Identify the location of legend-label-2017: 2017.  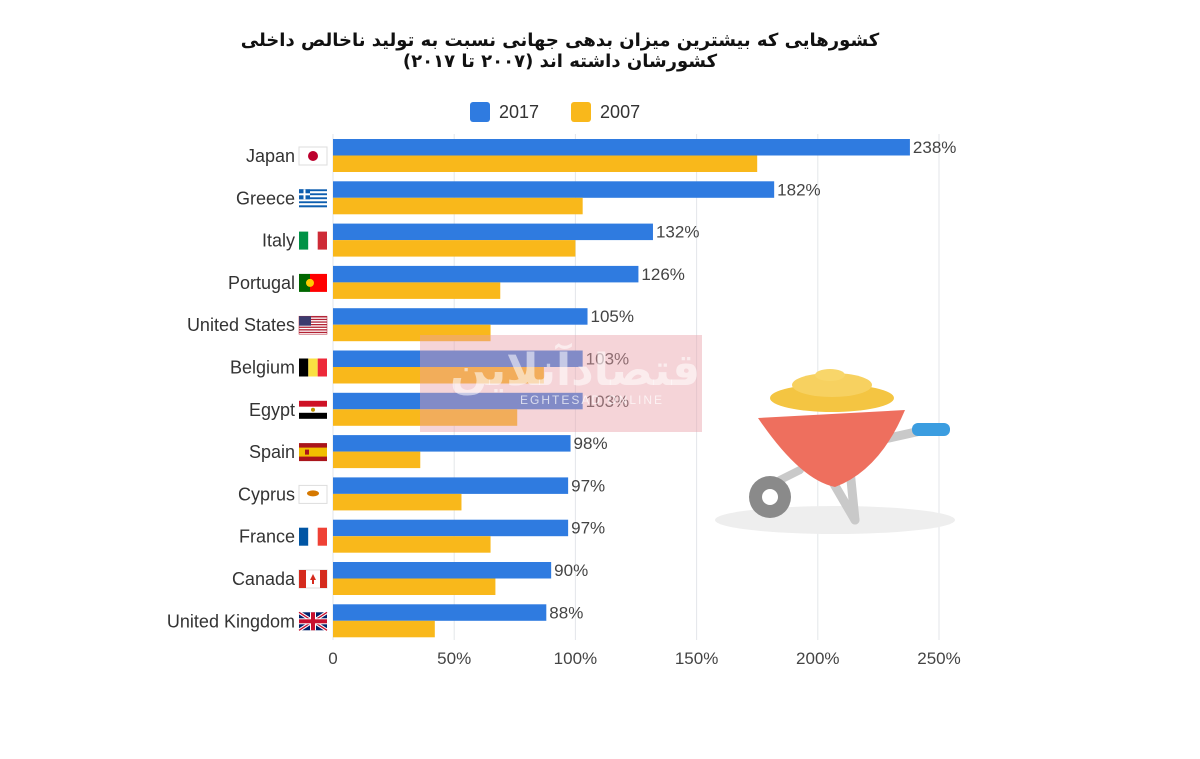
(519, 111).